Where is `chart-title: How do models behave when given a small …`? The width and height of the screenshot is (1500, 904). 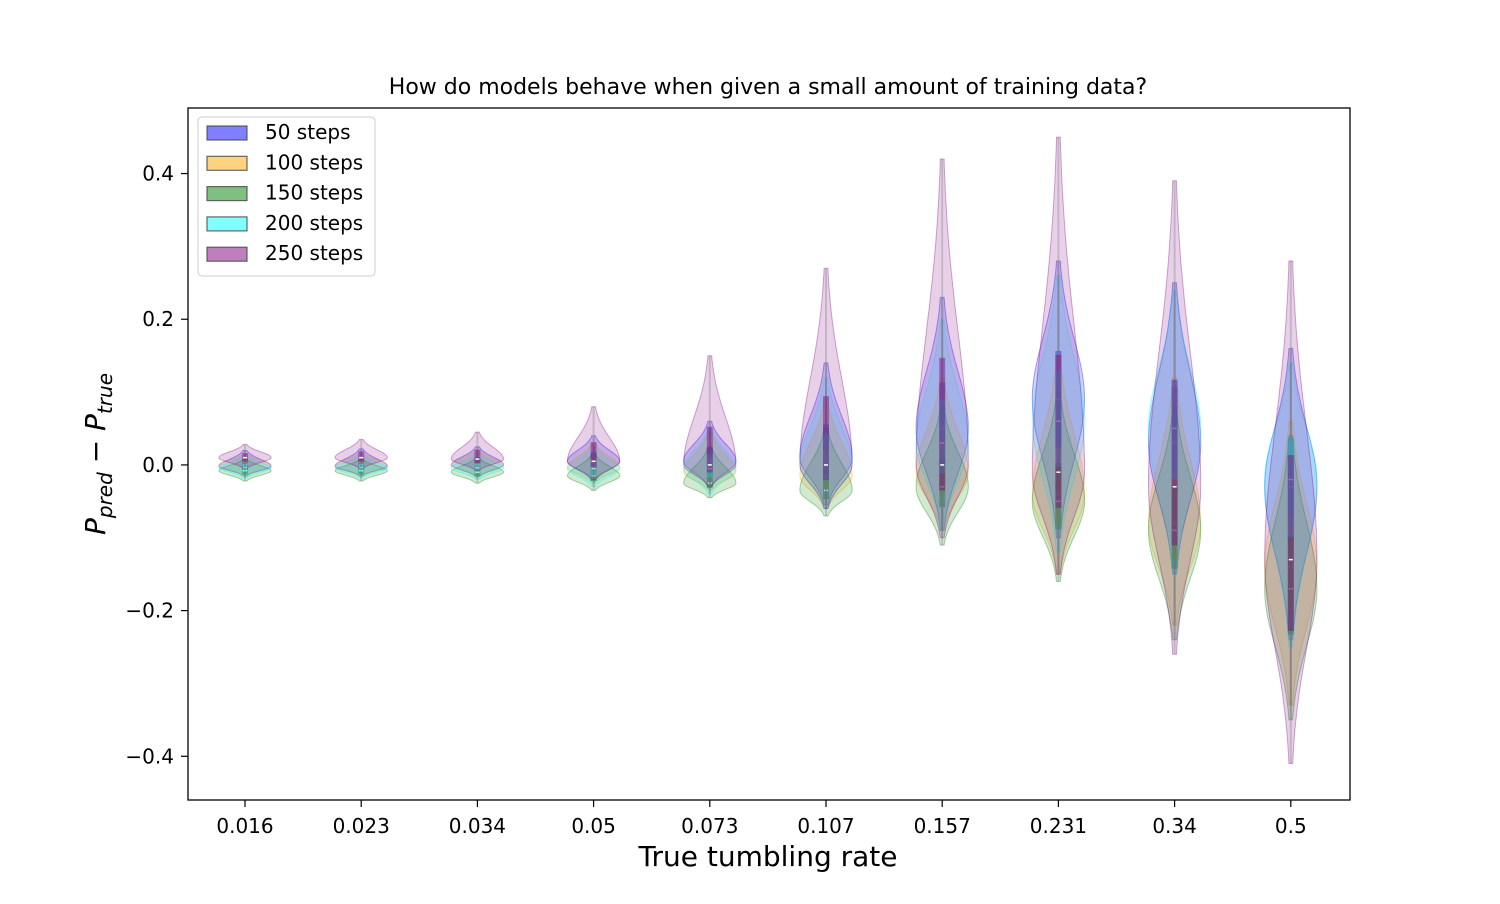 chart-title: How do models behave when given a small … is located at coordinates (768, 87).